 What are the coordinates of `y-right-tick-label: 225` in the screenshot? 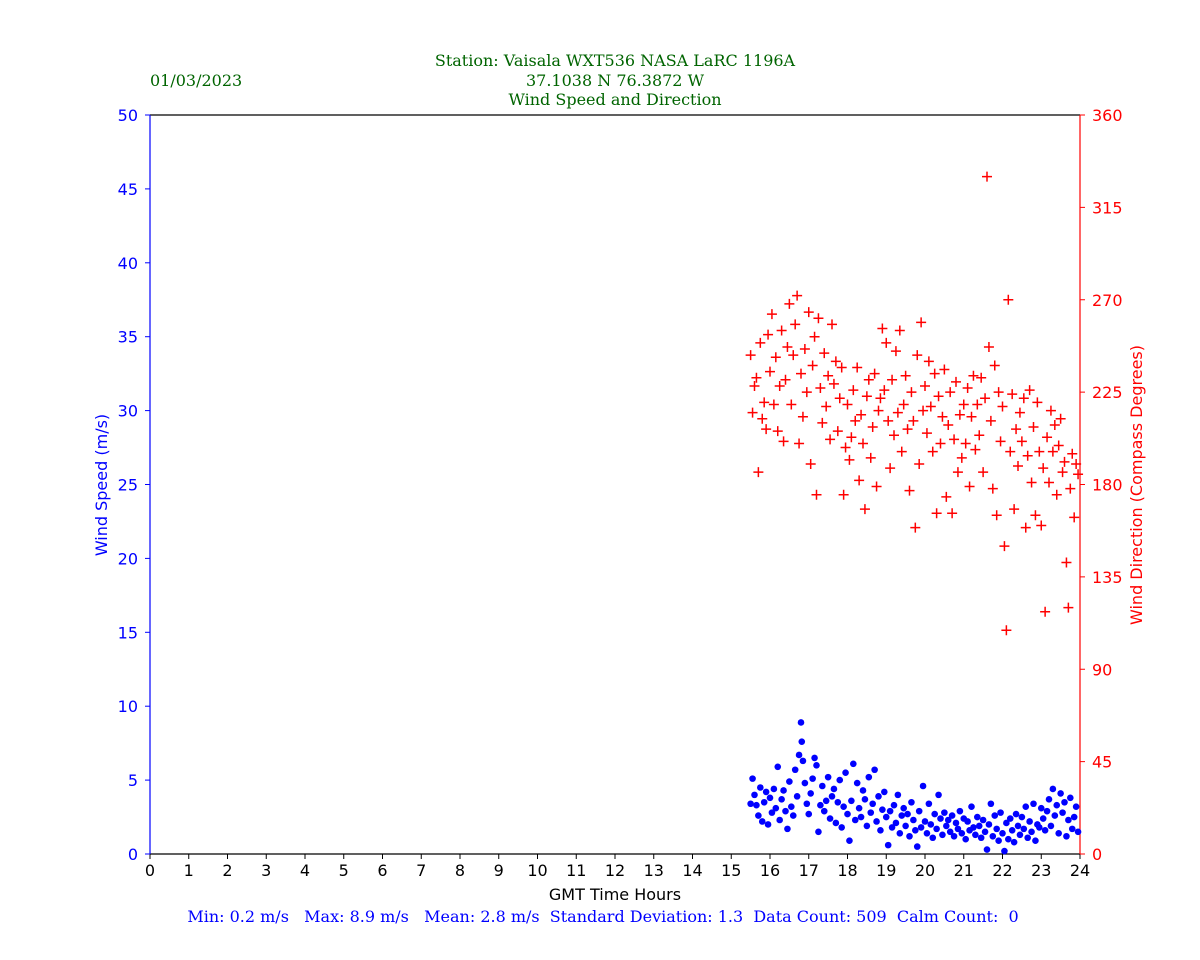 It's located at (1107, 392).